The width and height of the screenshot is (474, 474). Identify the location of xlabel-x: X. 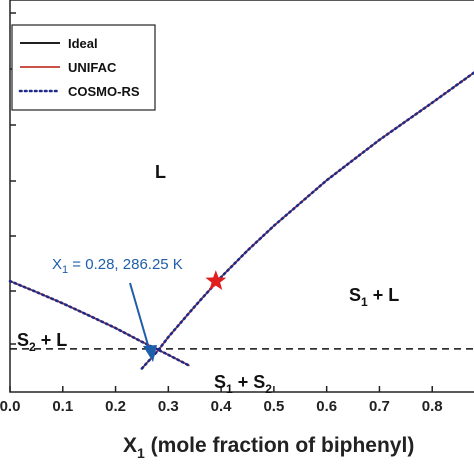
(130, 445).